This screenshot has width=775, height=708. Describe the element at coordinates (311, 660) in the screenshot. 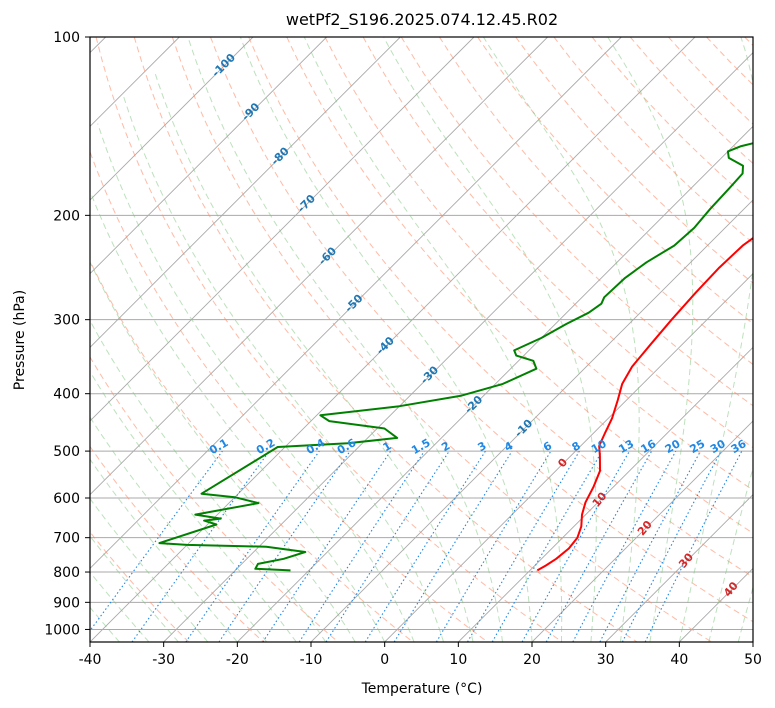

I see `x-tick-label: -10` at that location.